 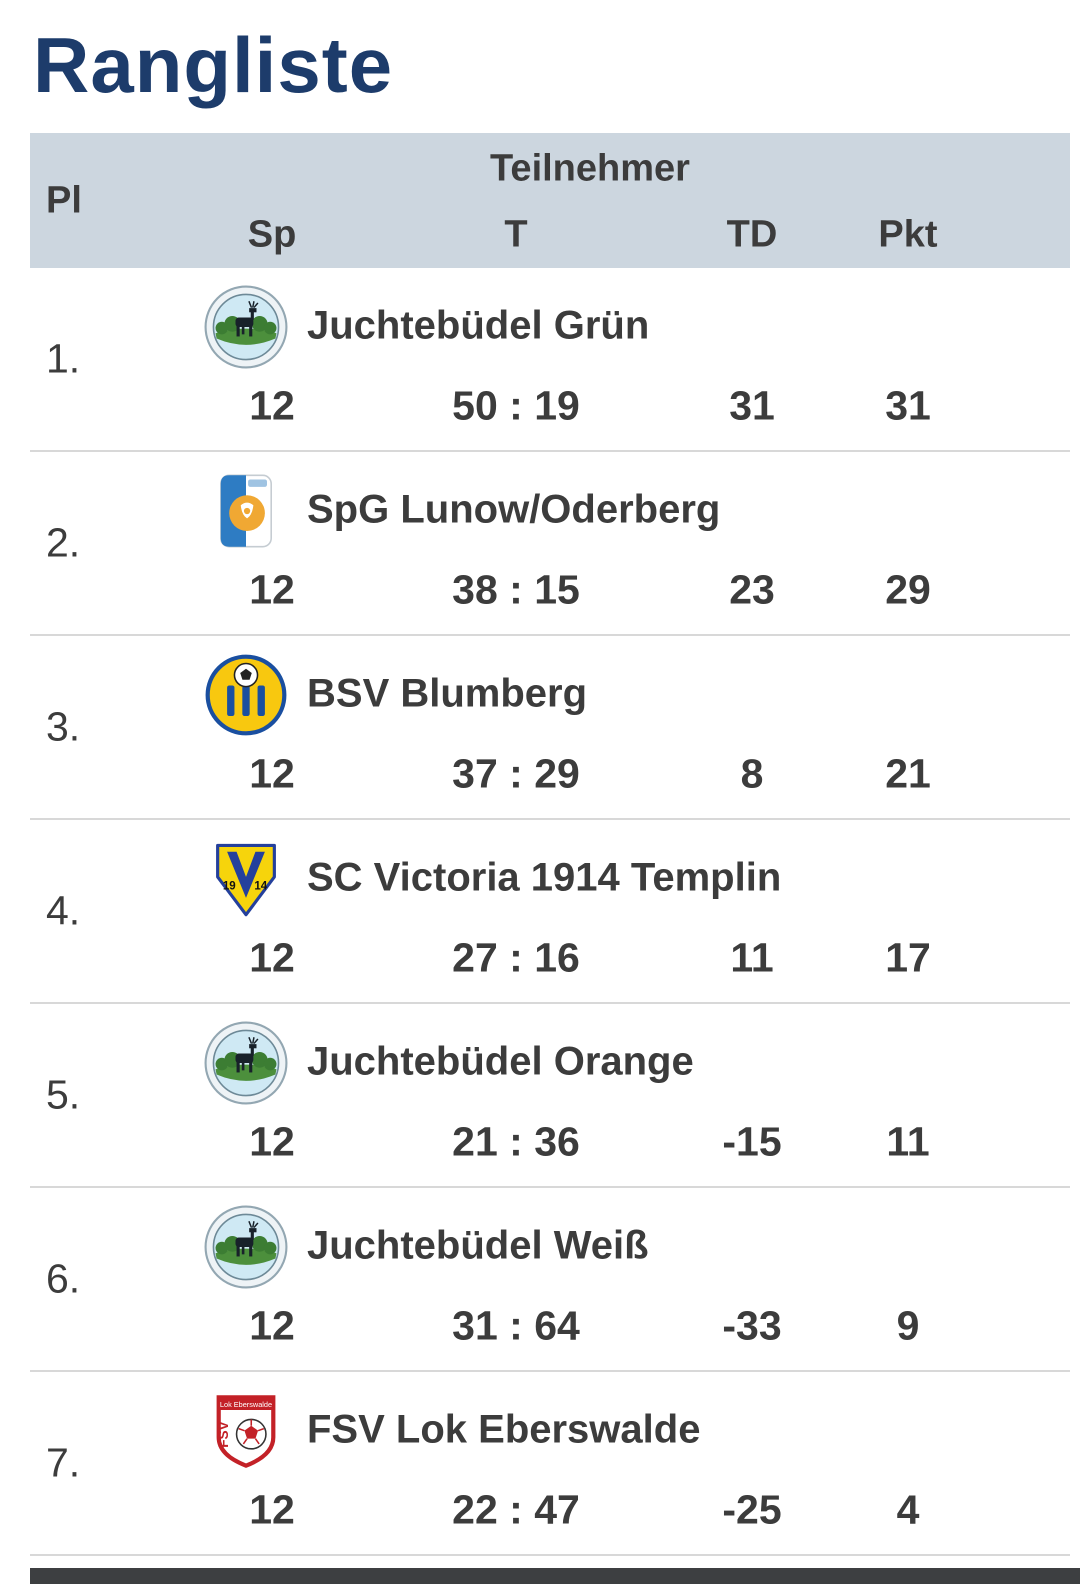 I want to click on bsv-blumberg-badge-icon, so click(x=246, y=695).